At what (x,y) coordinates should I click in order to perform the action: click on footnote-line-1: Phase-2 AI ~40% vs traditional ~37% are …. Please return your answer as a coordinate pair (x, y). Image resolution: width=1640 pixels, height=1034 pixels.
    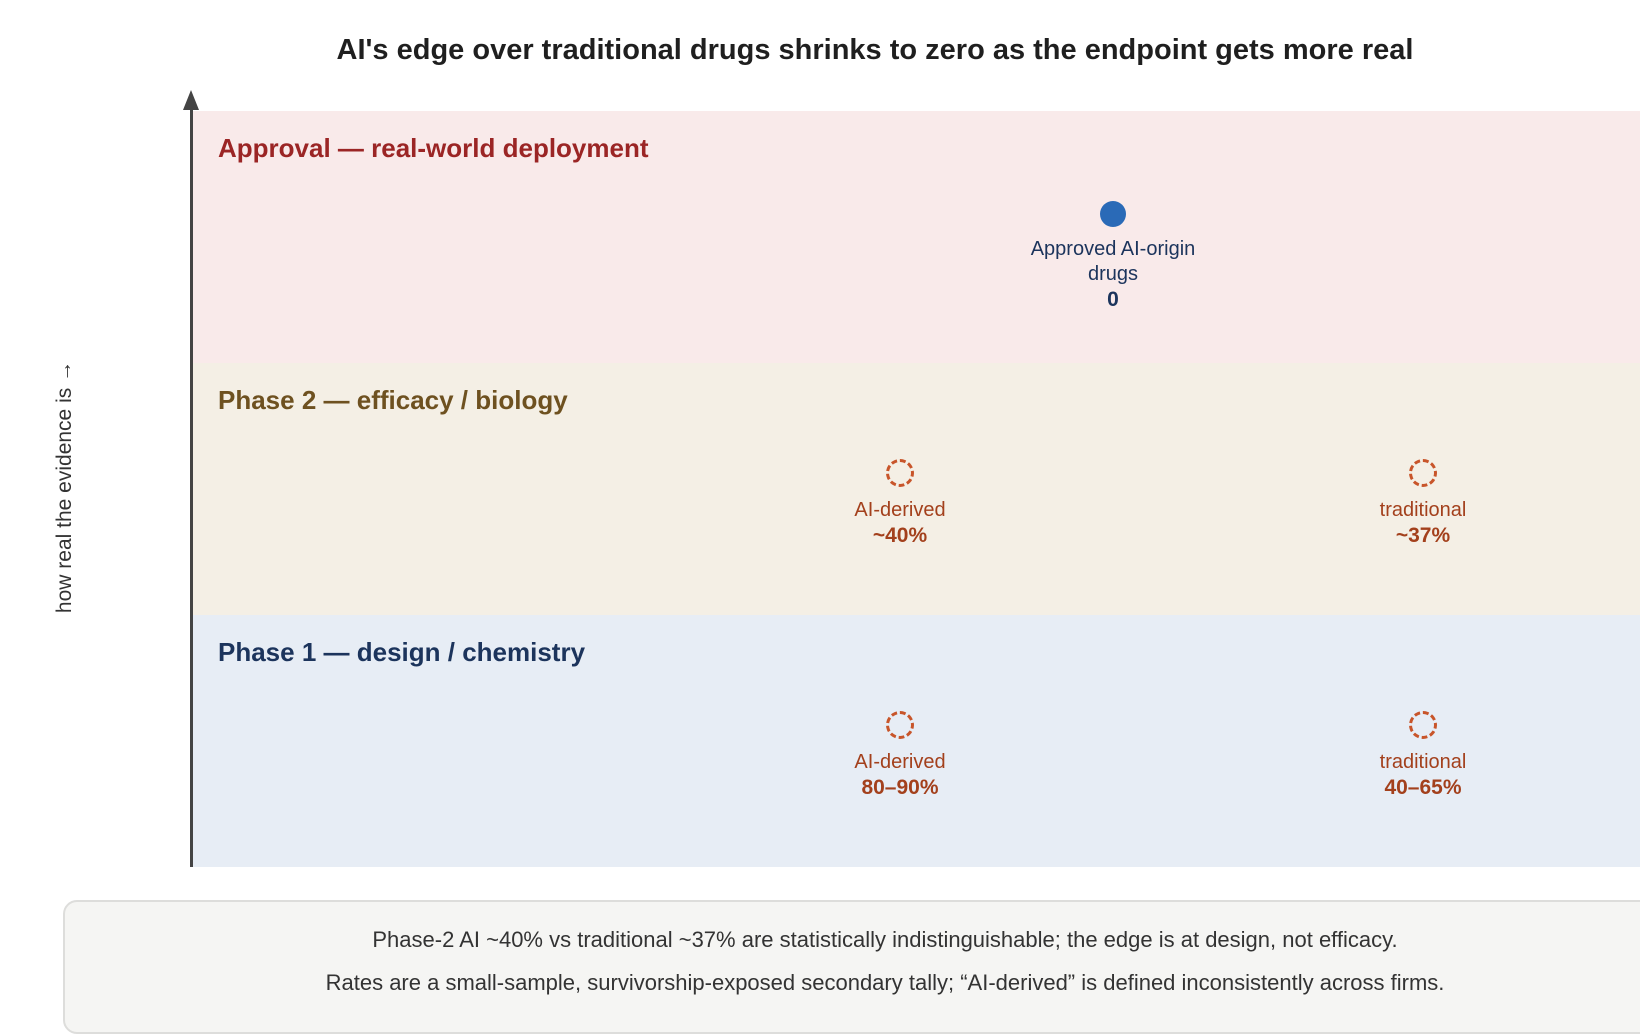
    Looking at the image, I should click on (885, 939).